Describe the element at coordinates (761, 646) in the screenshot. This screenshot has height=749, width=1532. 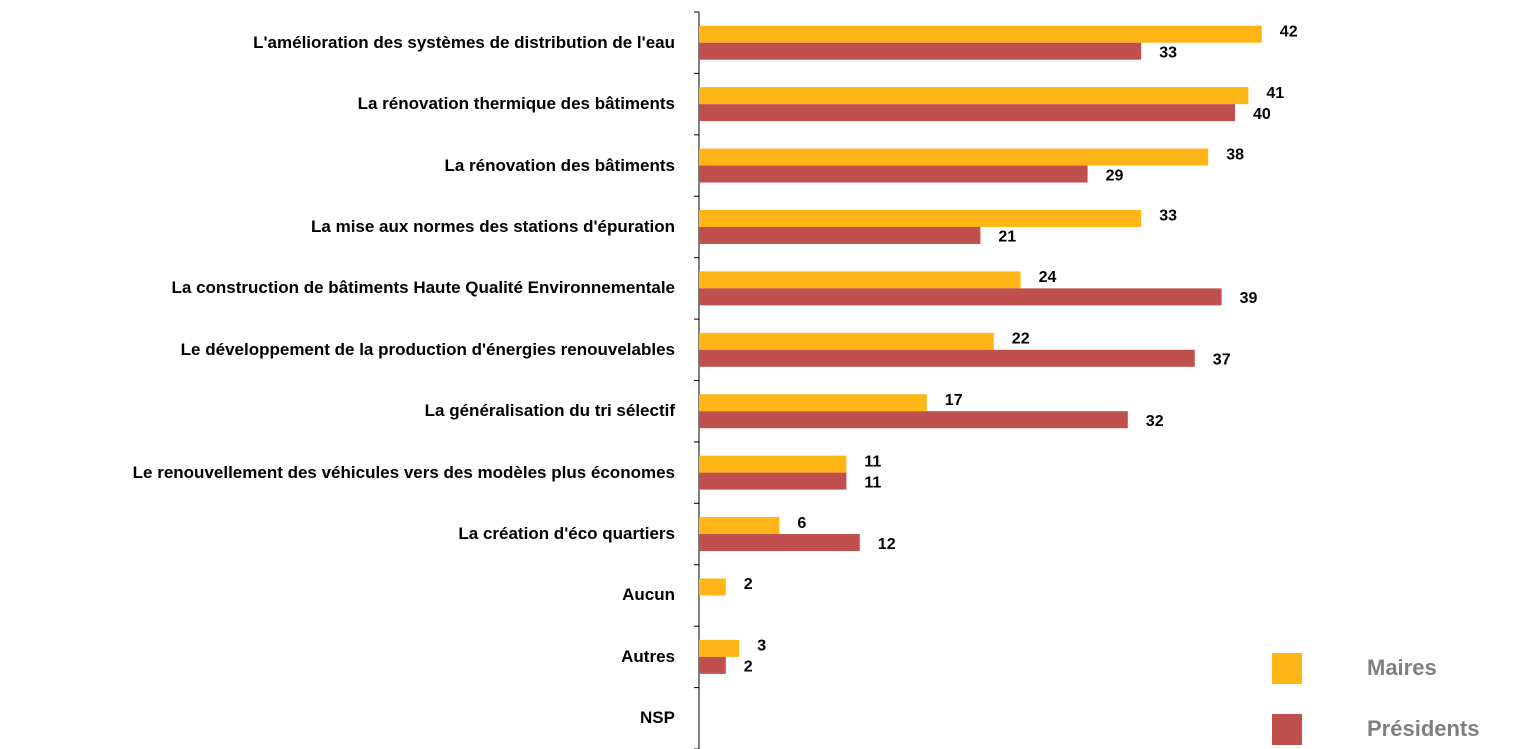
I see `value-label: 3` at that location.